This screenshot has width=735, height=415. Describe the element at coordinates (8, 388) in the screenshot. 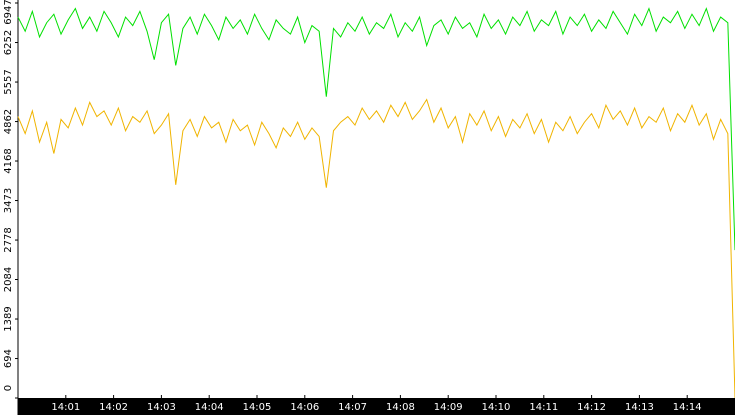

I see `y-tick-label: 0` at that location.